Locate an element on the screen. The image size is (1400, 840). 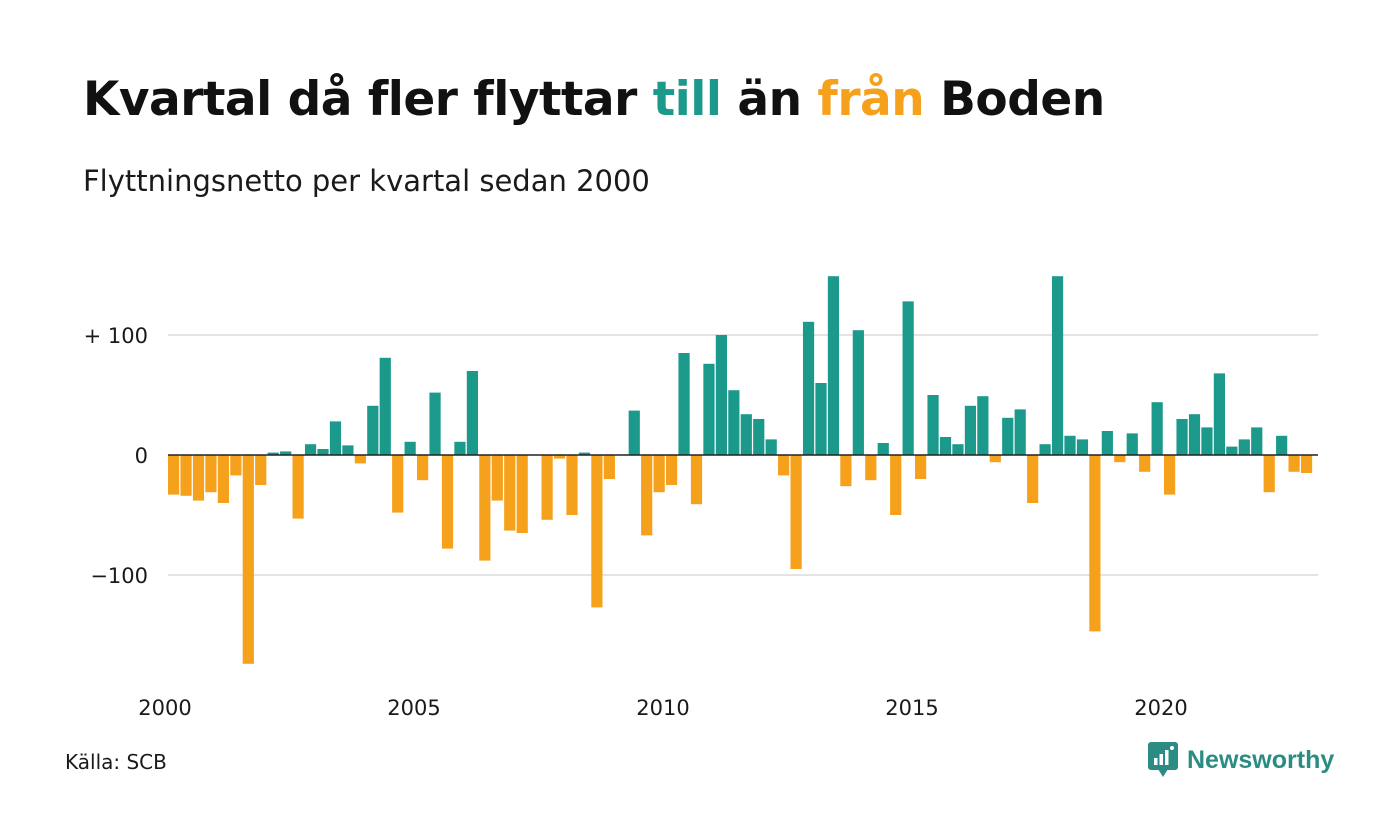
x-tick-label: 2020 is located at coordinates (1160, 708).